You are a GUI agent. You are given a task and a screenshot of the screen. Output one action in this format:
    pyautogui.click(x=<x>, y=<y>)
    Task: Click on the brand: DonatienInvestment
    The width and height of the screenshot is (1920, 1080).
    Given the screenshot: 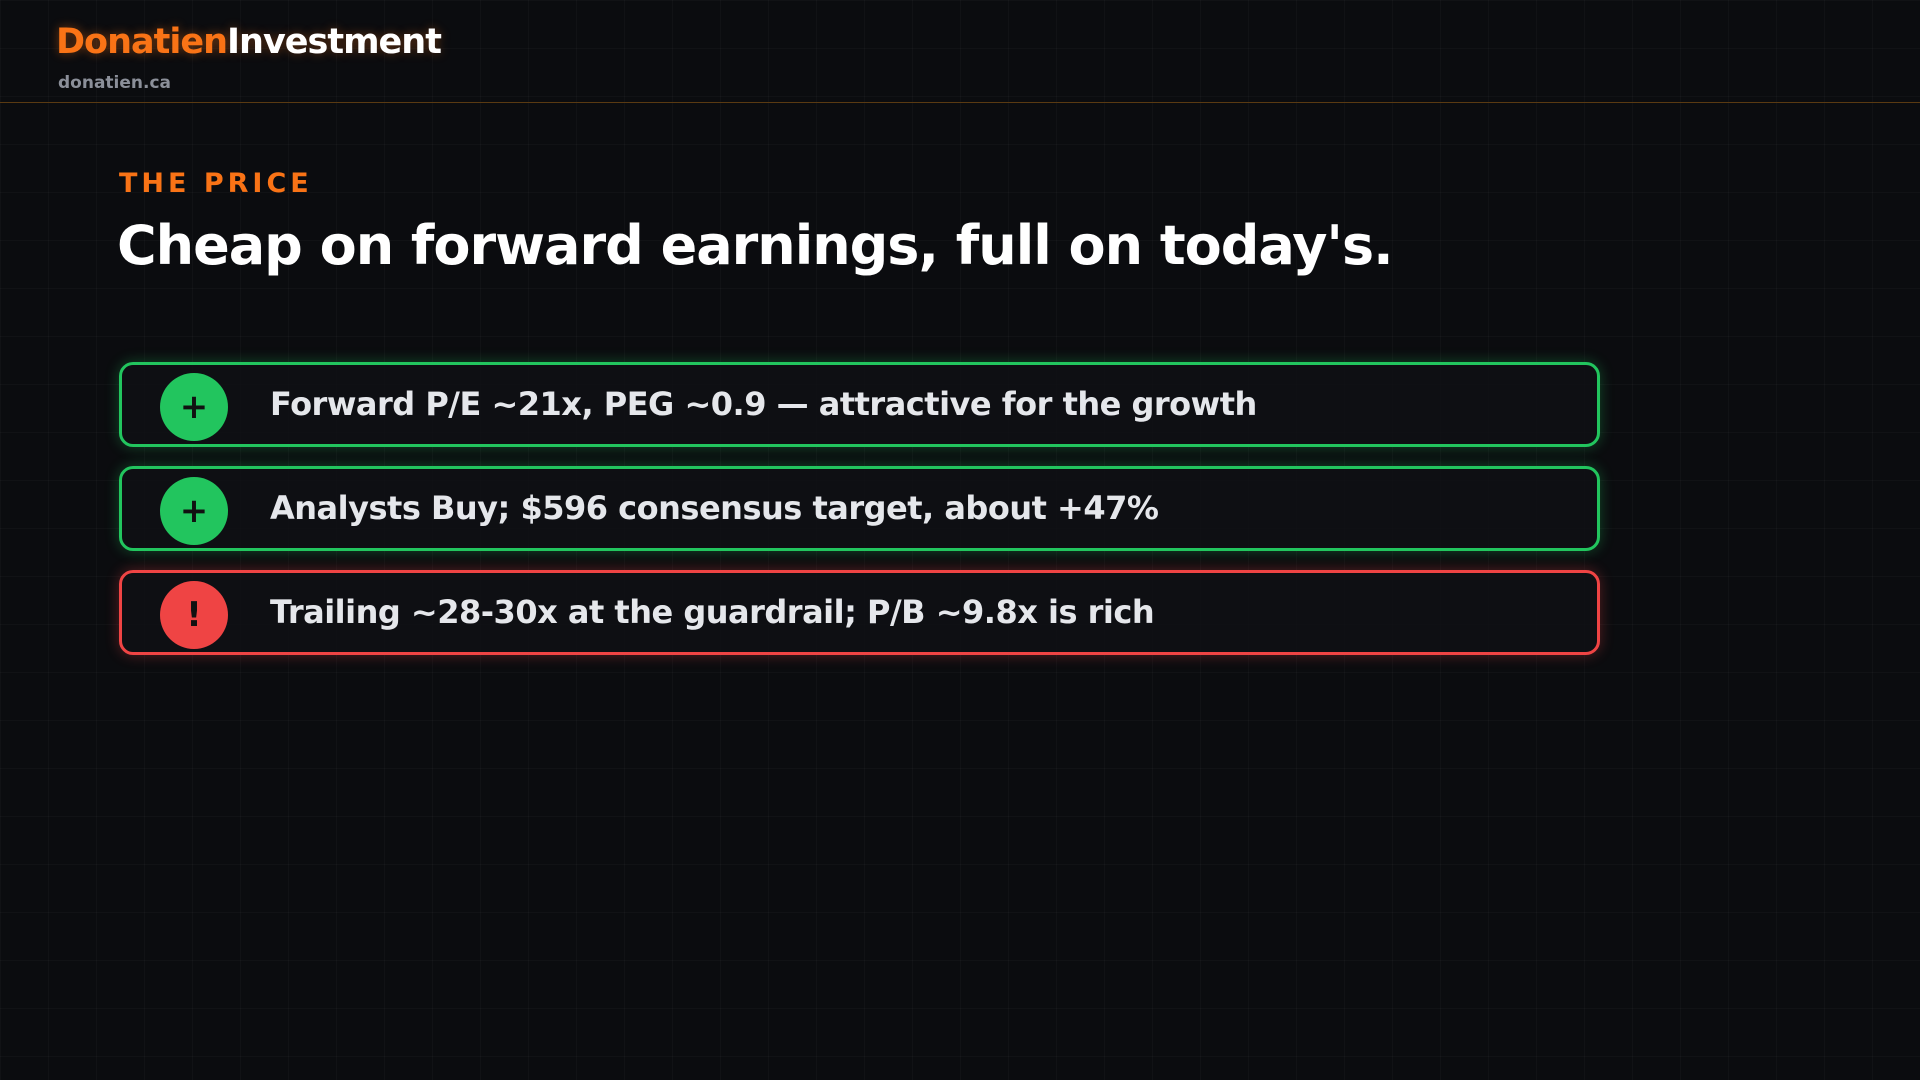 What is the action you would take?
    pyautogui.click(x=249, y=42)
    